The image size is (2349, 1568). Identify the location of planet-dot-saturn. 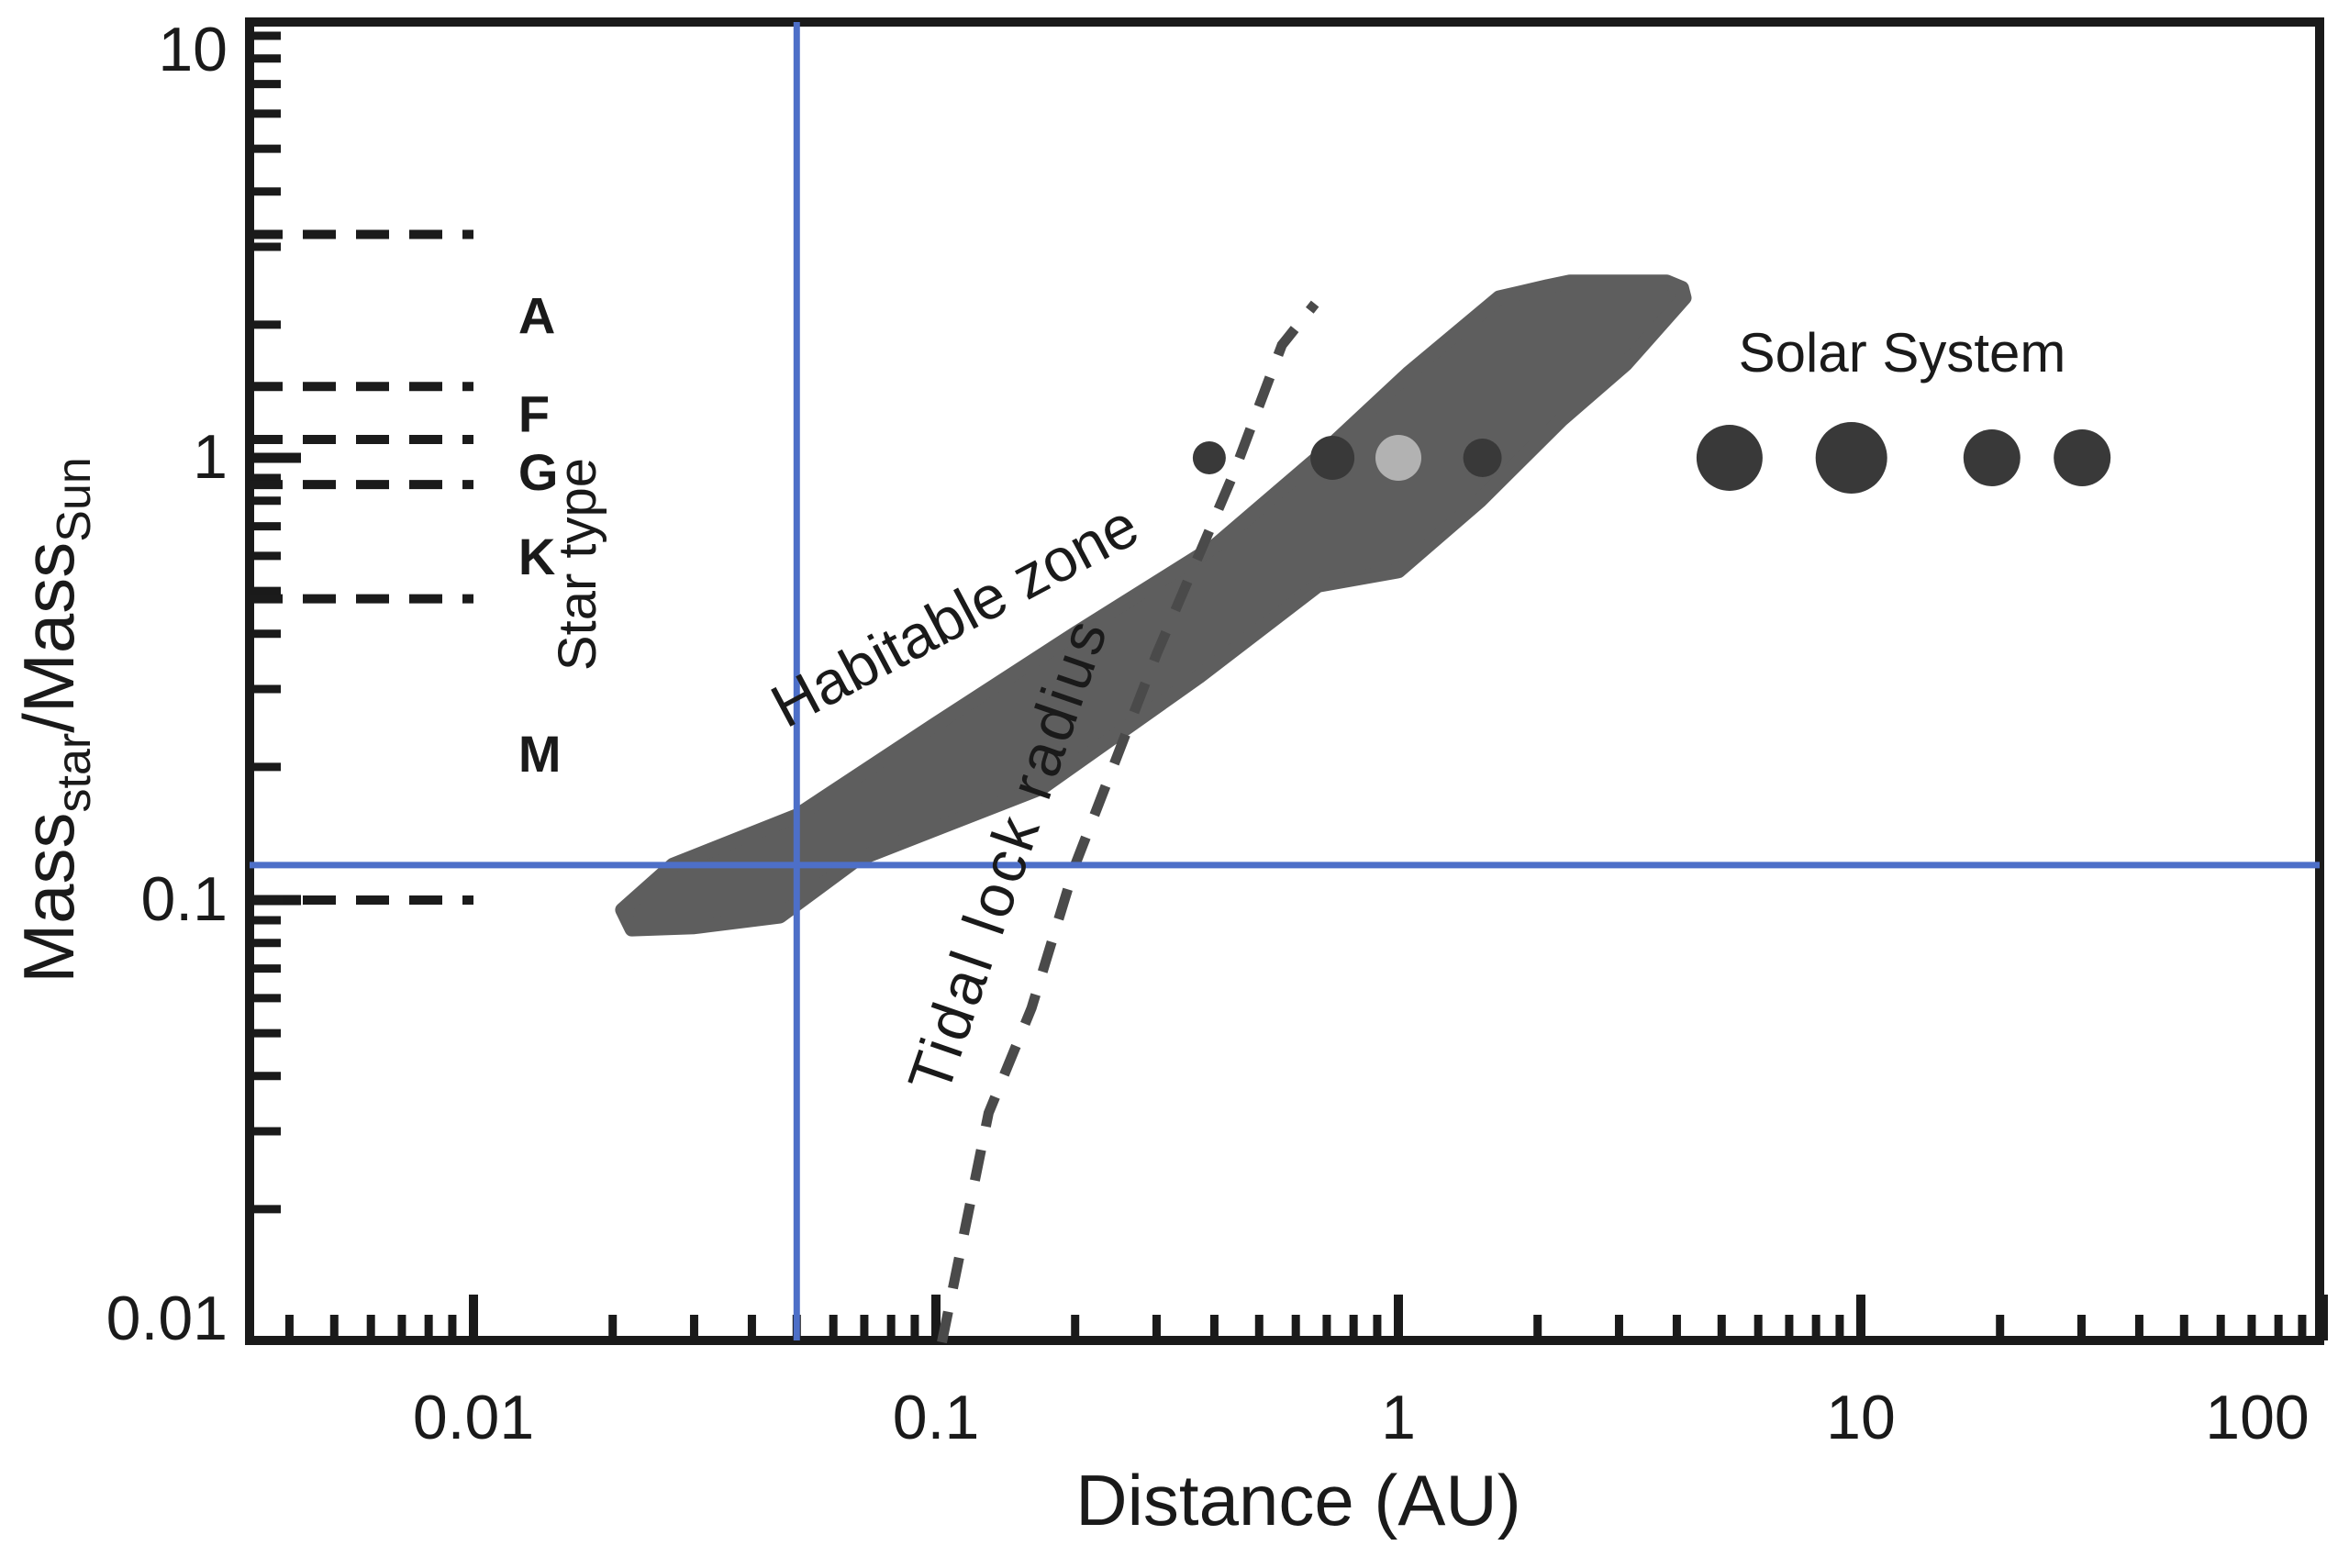
(1851, 458).